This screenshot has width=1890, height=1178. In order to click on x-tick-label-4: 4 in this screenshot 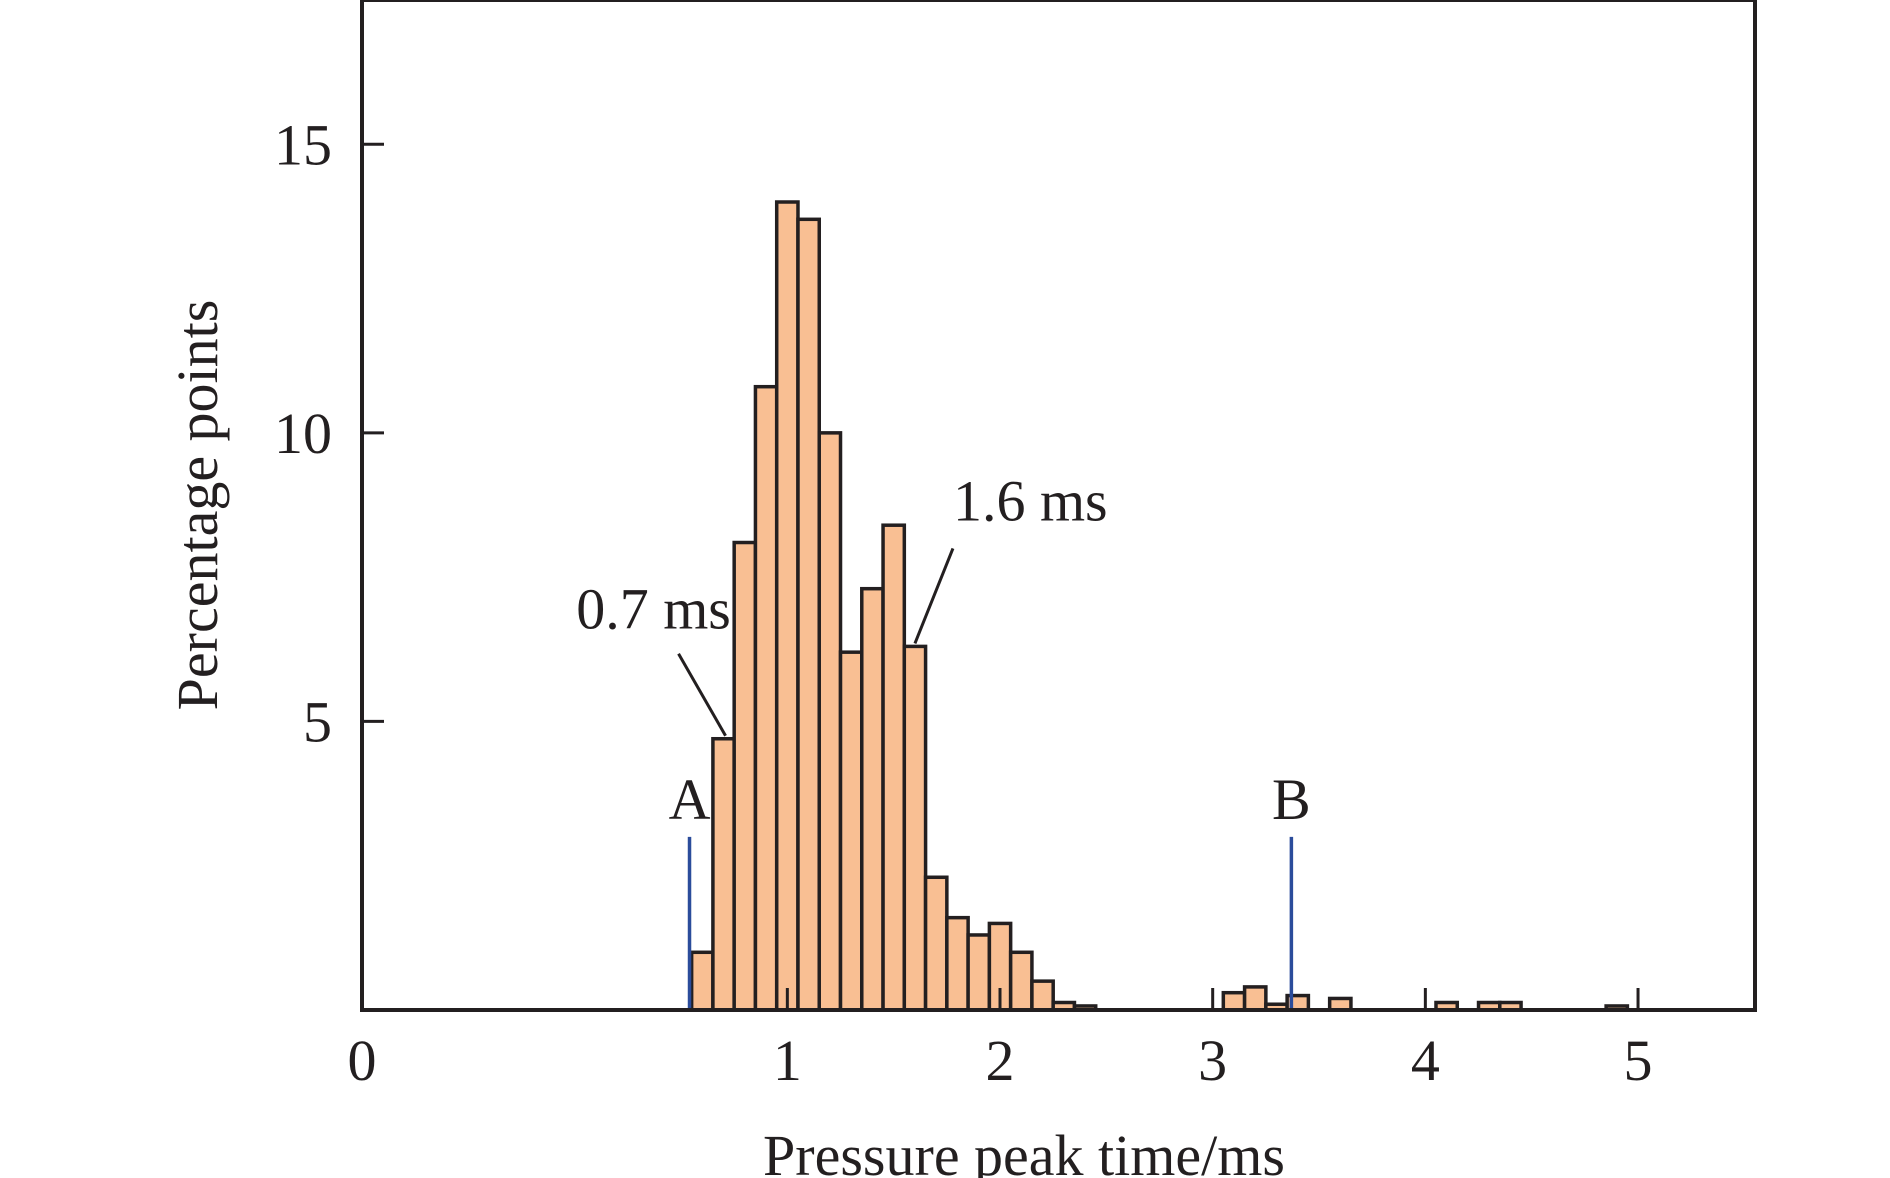, I will do `click(1425, 1060)`.